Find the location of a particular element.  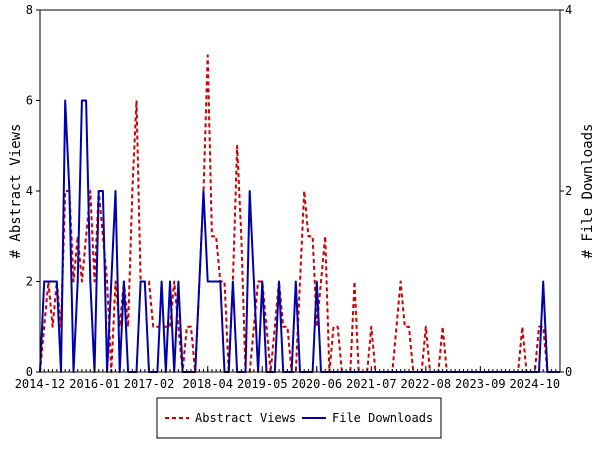

legend-label: Abstract Views is located at coordinates (245, 418).